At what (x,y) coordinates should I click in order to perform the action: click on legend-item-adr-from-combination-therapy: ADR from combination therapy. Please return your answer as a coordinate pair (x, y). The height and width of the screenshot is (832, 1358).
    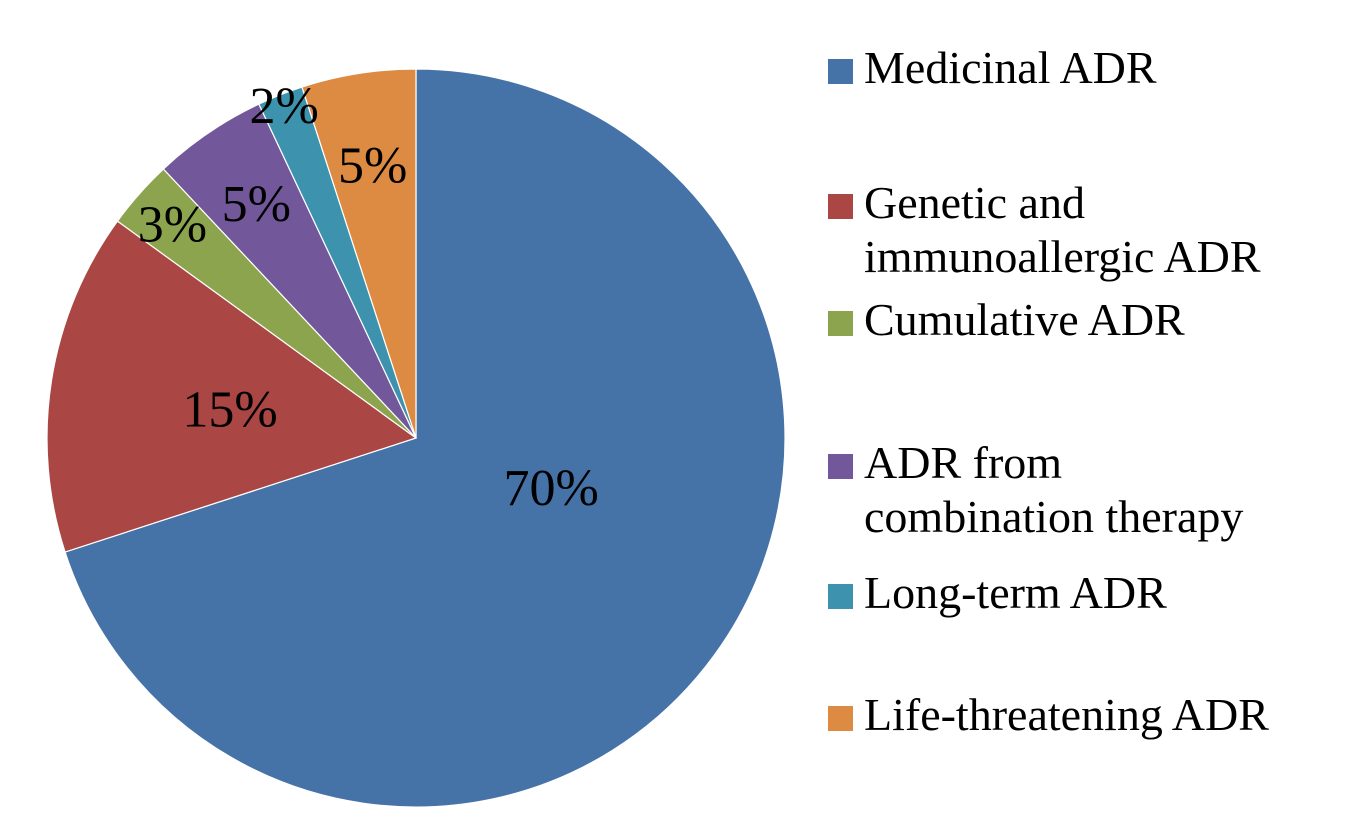
    Looking at the image, I should click on (1035, 490).